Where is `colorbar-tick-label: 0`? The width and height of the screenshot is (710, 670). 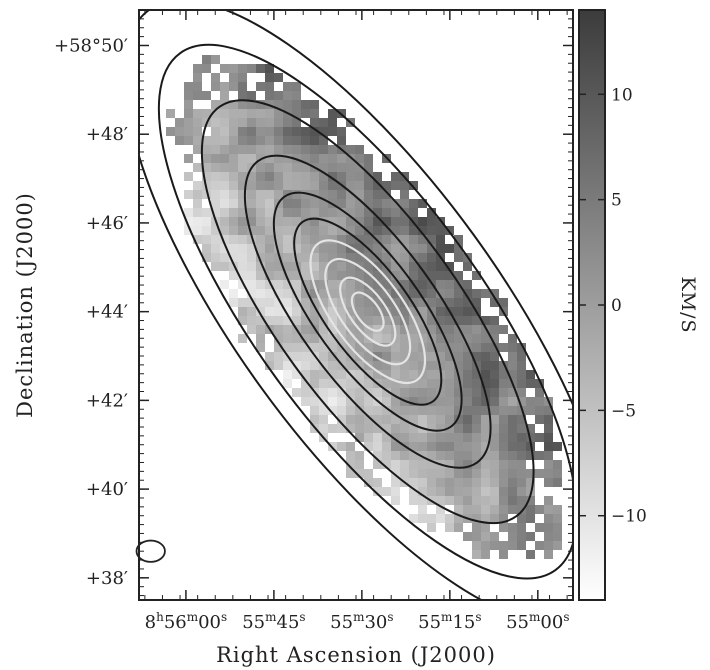 colorbar-tick-label: 0 is located at coordinates (616, 306).